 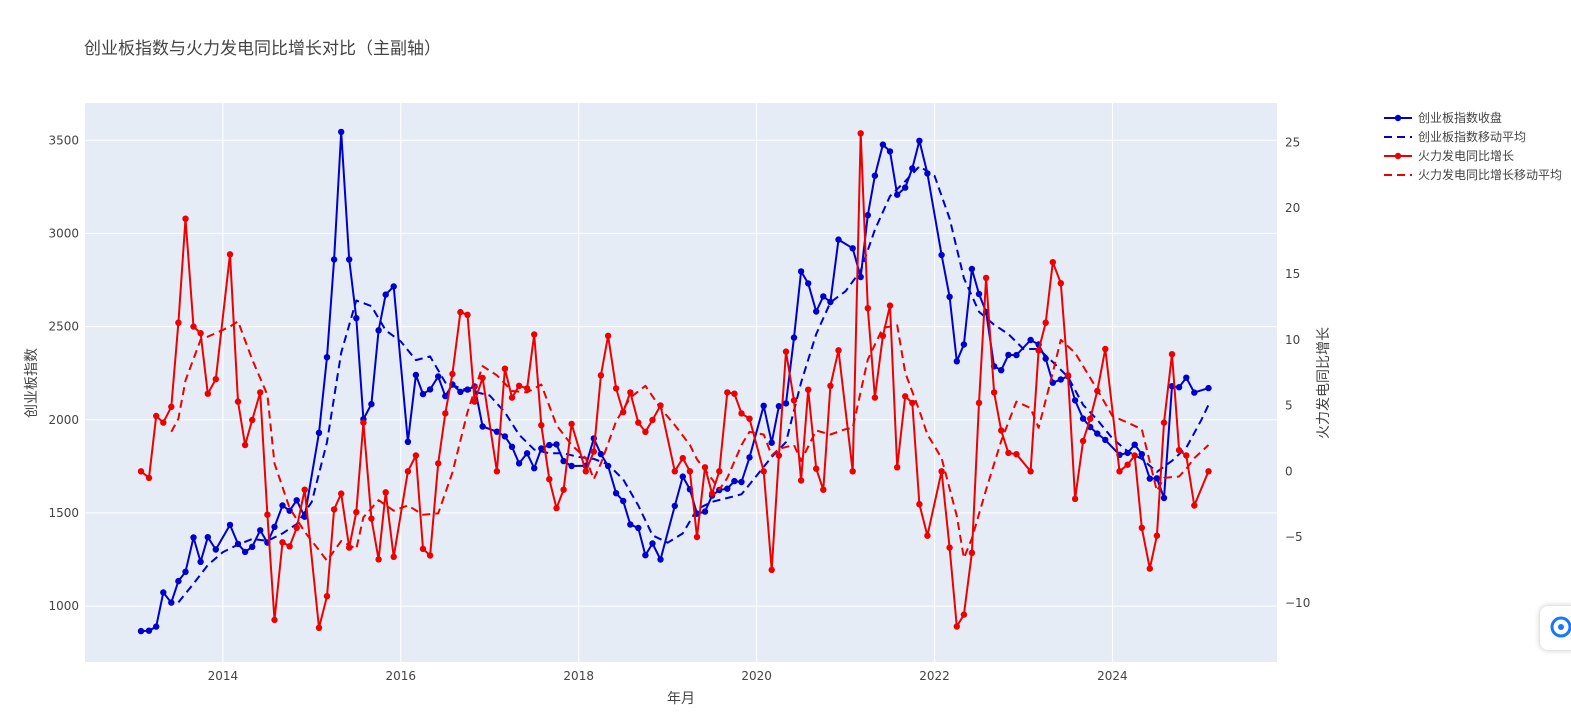 I want to click on assistant-float-button, so click(x=1555, y=628).